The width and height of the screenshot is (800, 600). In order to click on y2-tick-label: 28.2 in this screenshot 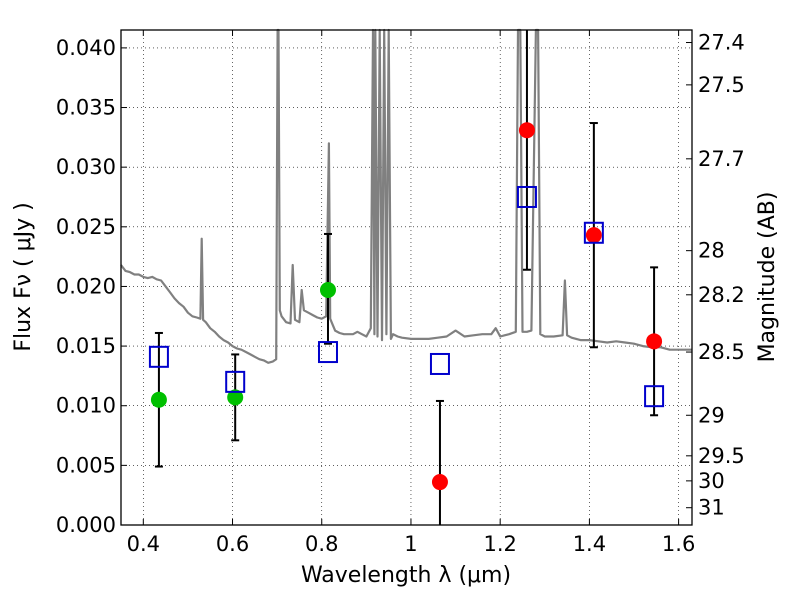, I will do `click(721, 295)`.